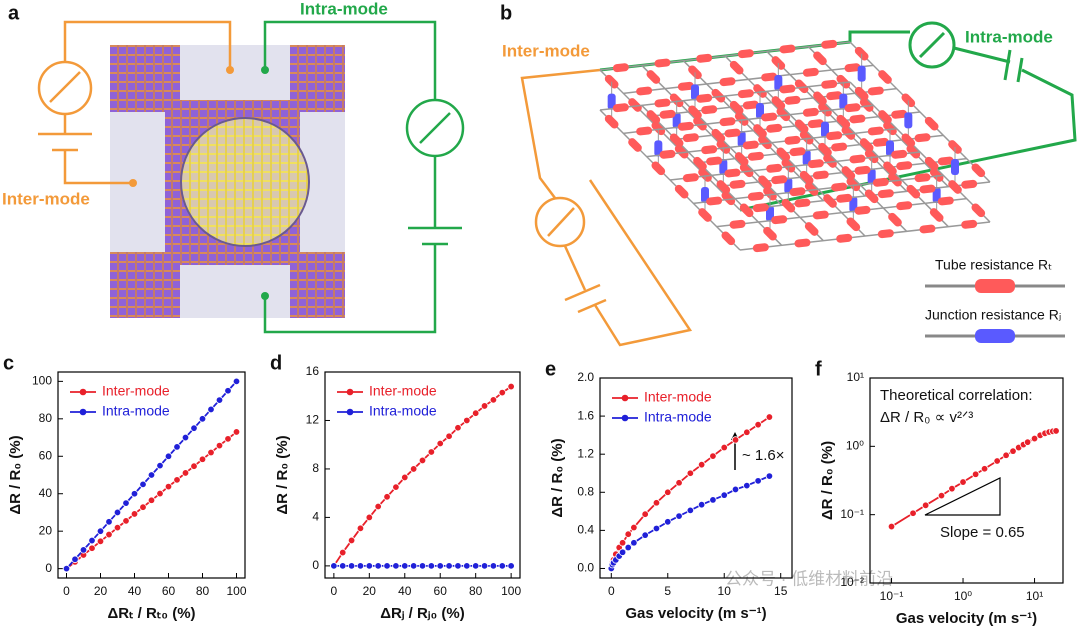  Describe the element at coordinates (892, 596) in the screenshot. I see `x-tick-label: 10⁻¹` at that location.